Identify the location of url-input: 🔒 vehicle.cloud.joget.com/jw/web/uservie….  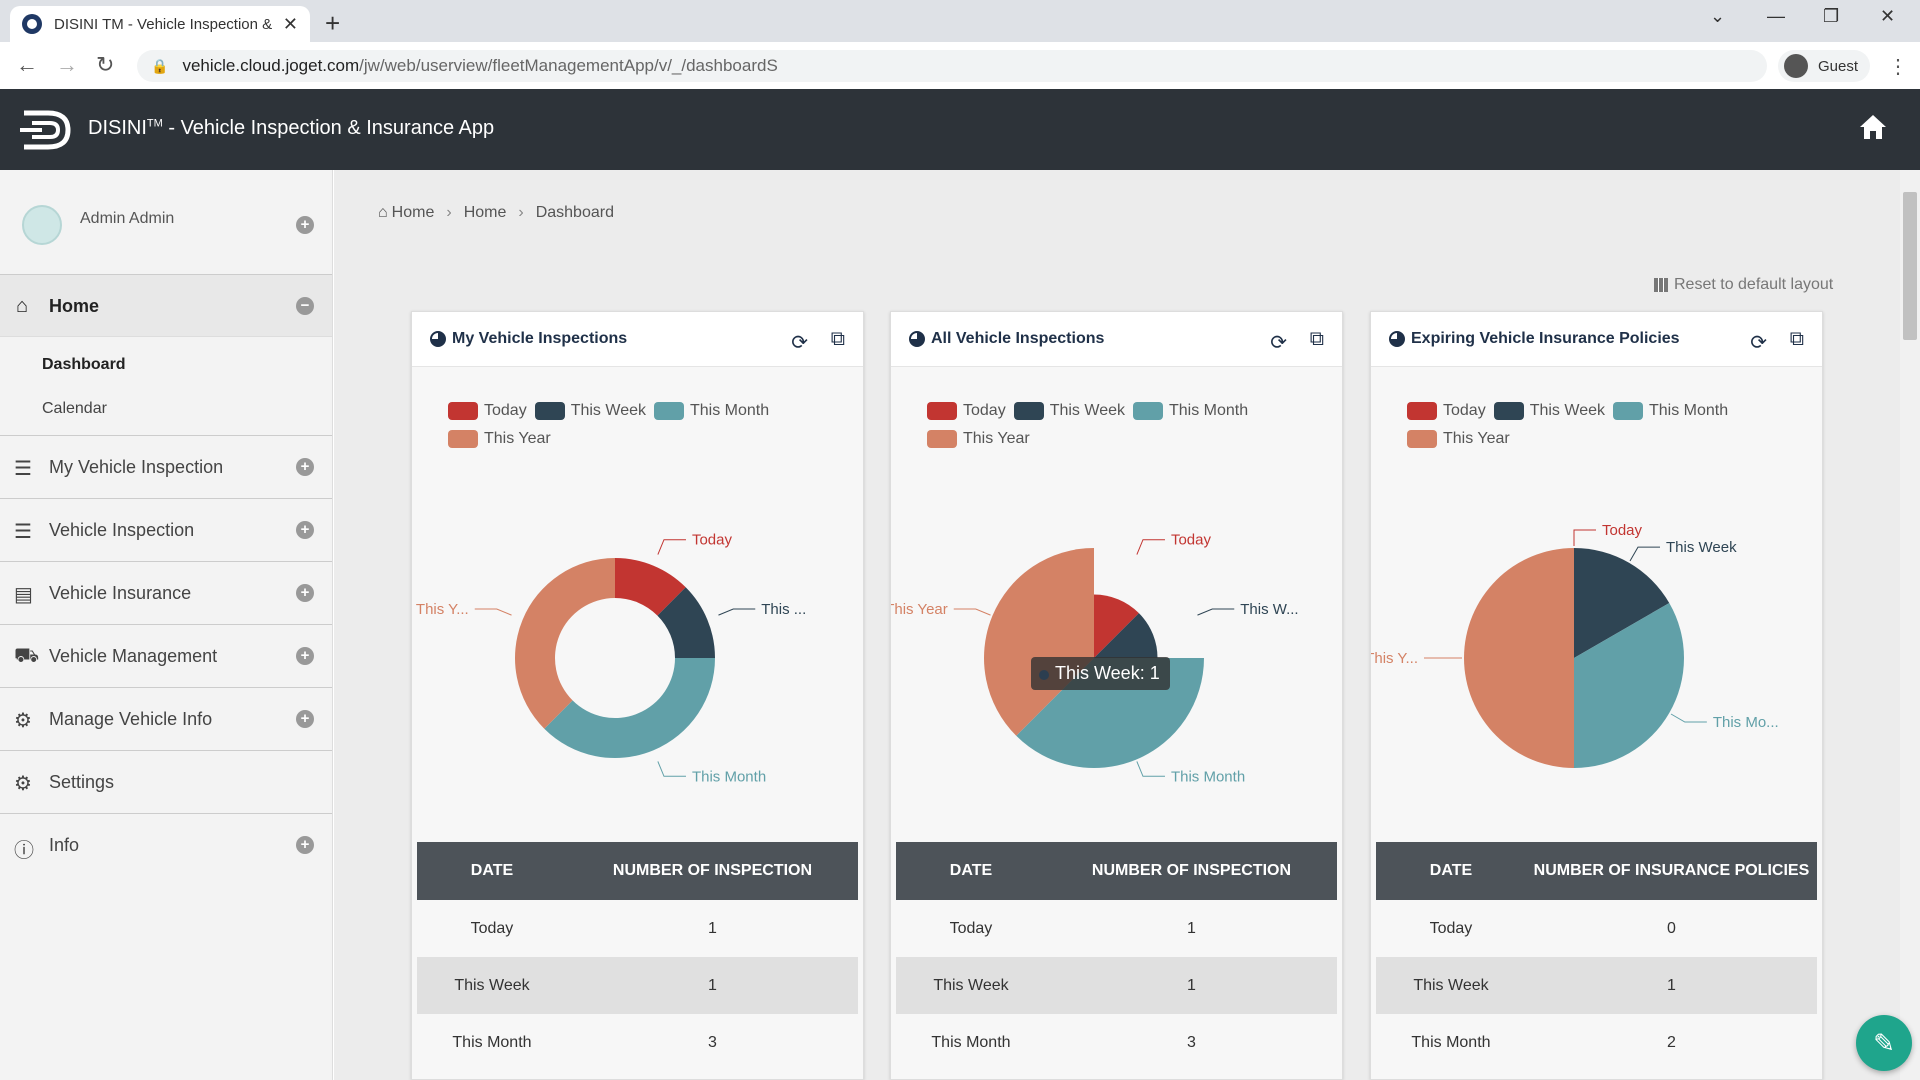
(952, 66).